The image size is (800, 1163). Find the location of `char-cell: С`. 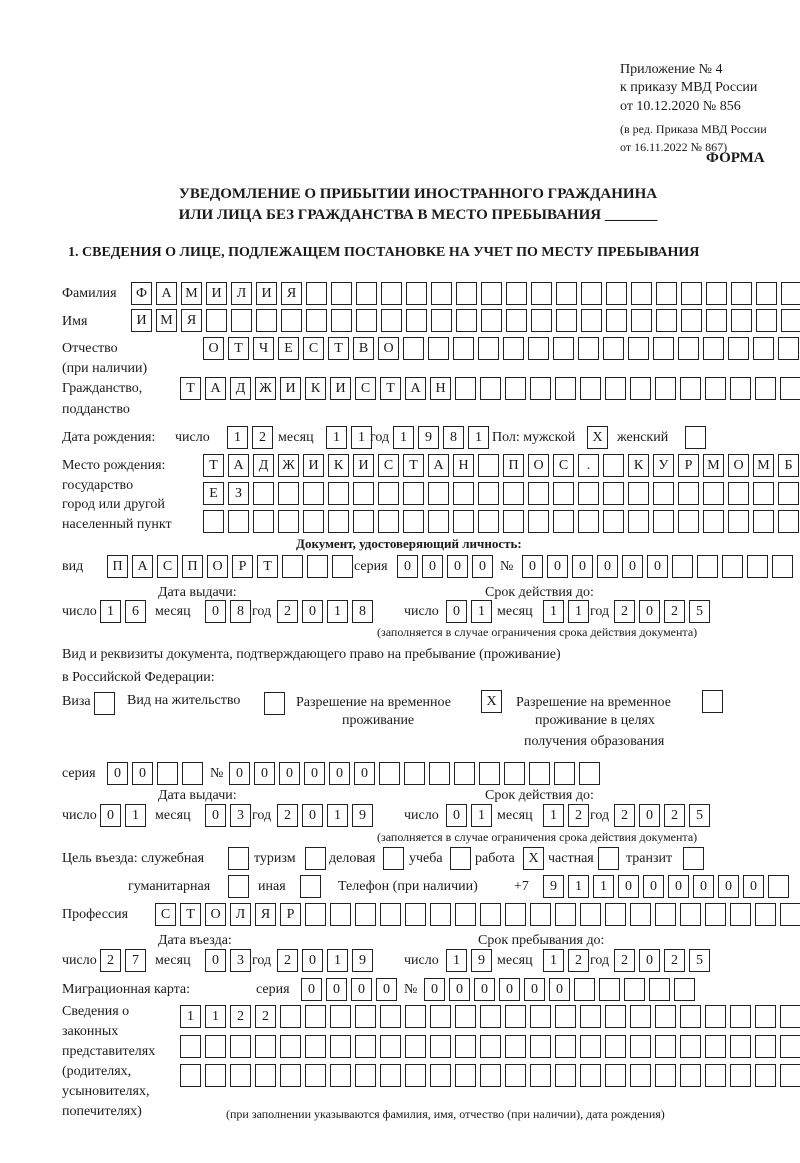

char-cell: С is located at coordinates (365, 388).